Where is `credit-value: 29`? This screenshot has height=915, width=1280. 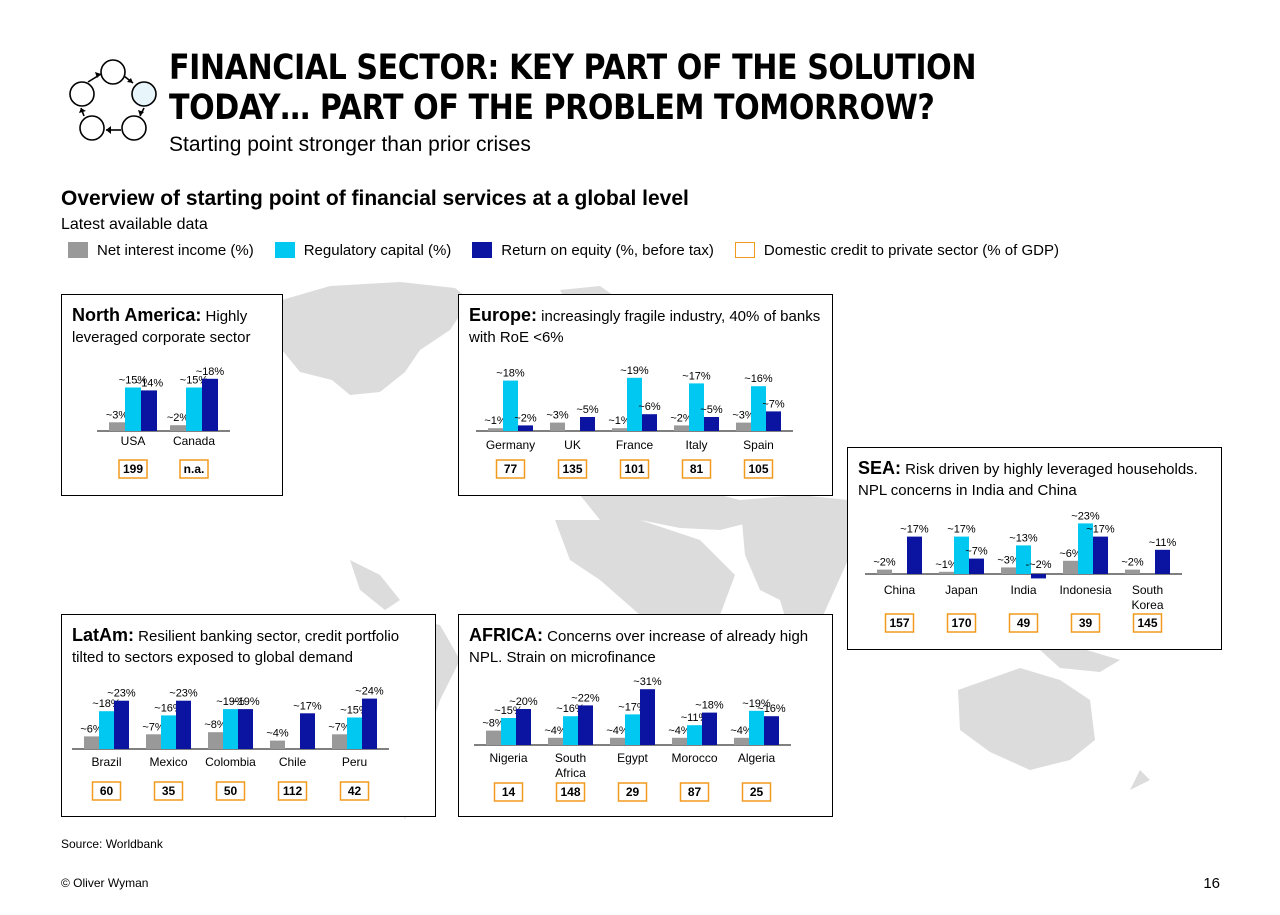 credit-value: 29 is located at coordinates (633, 792).